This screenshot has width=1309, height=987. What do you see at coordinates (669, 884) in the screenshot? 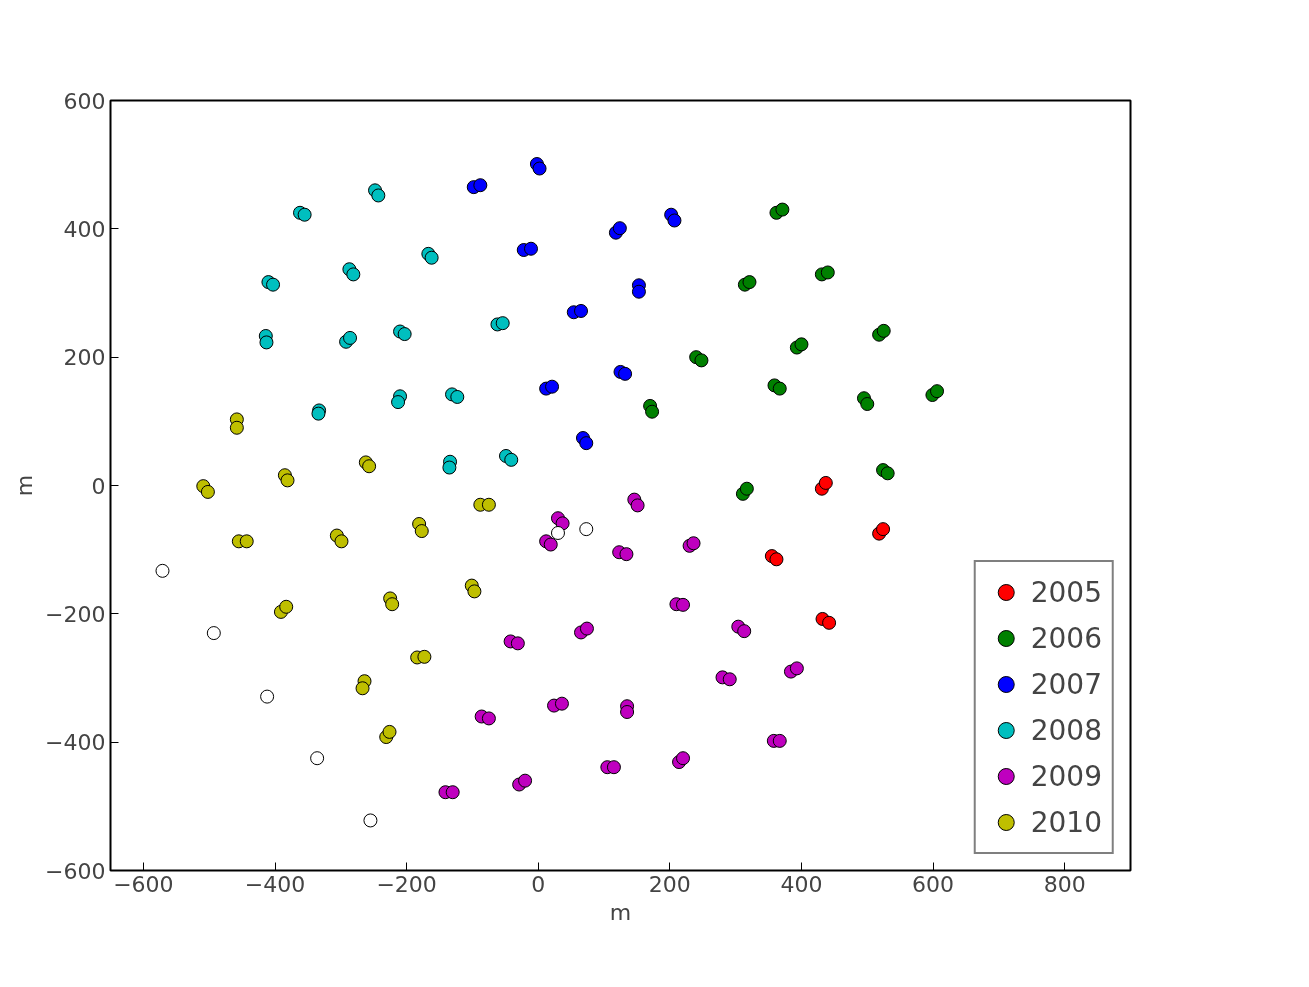
I see `x-tick-label: 200` at bounding box center [669, 884].